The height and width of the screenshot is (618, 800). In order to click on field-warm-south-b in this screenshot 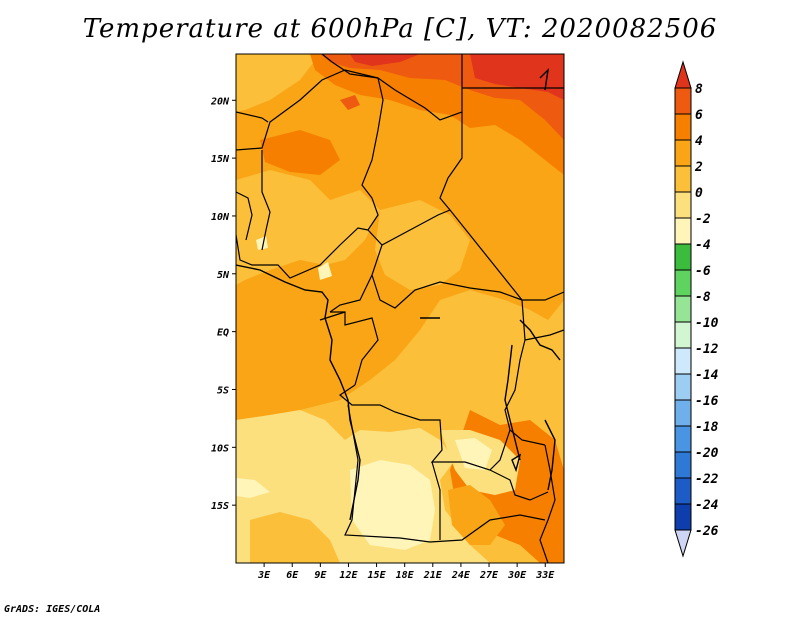, I will do `click(476, 515)`.